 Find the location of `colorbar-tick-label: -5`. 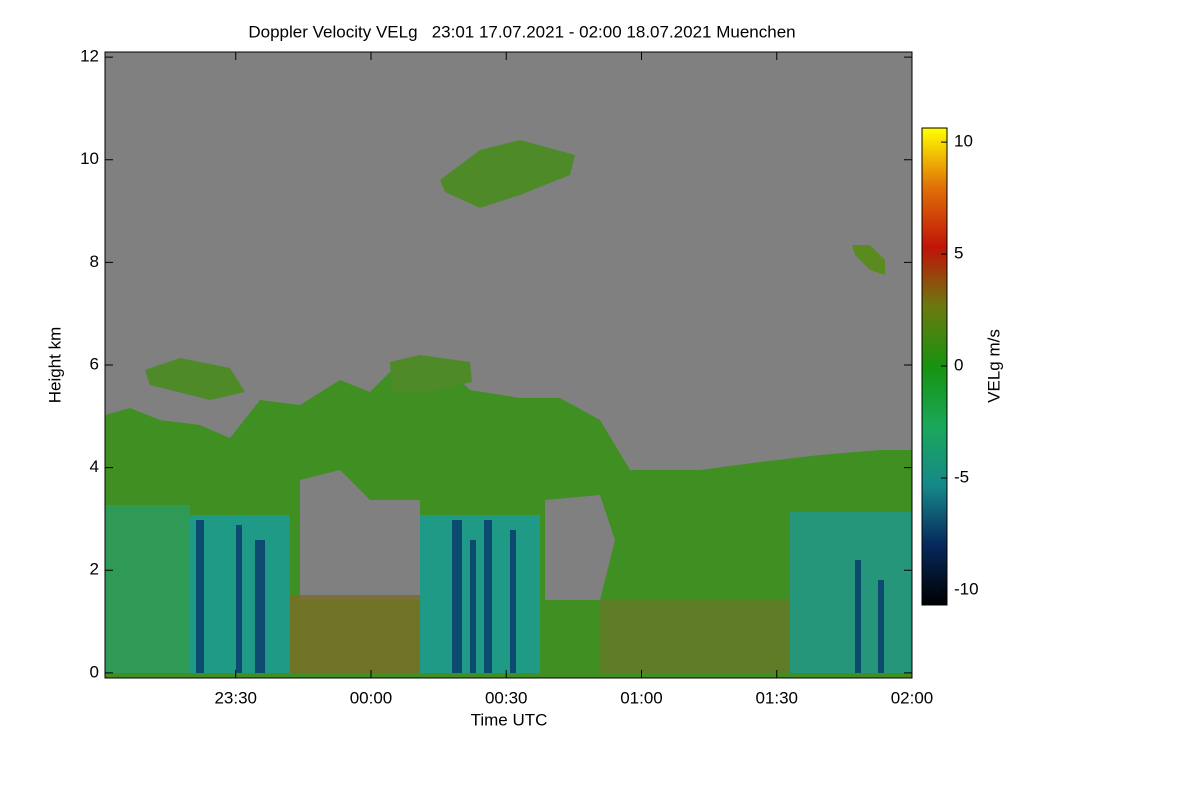

colorbar-tick-label: -5 is located at coordinates (961, 477).